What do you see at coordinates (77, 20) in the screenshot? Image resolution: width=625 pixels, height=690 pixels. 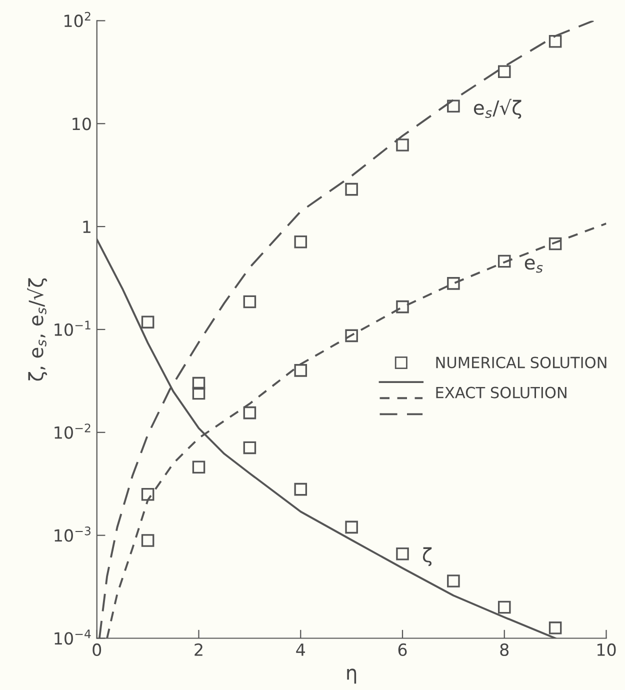 I see `y-tick-label: 10$^{2}$` at bounding box center [77, 20].